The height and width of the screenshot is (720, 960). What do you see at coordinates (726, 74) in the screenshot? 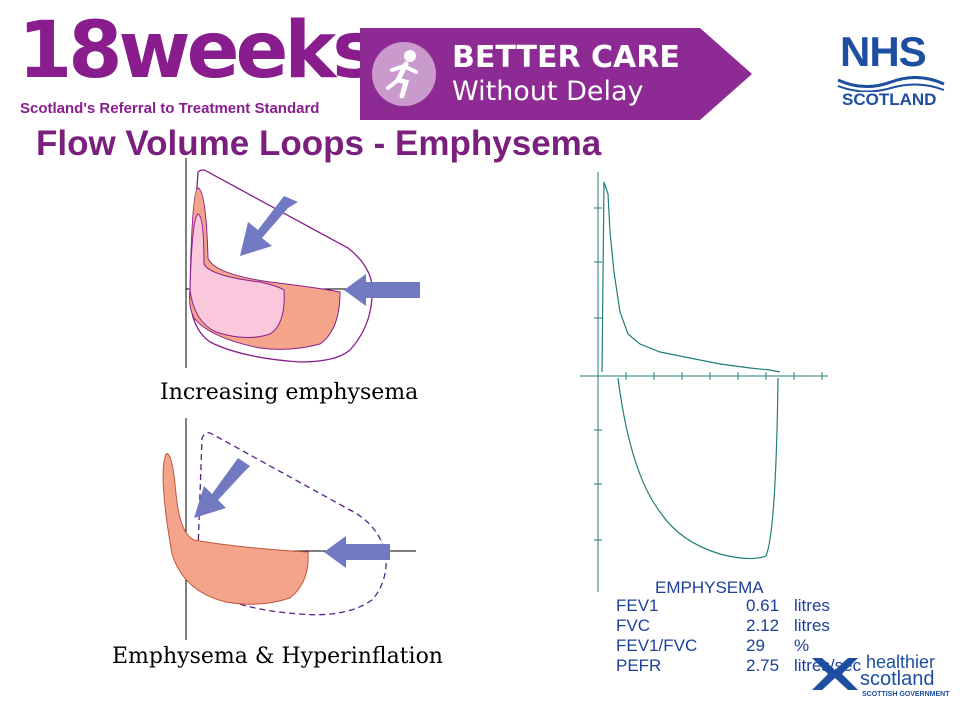
I see `banner-arrow-tip` at bounding box center [726, 74].